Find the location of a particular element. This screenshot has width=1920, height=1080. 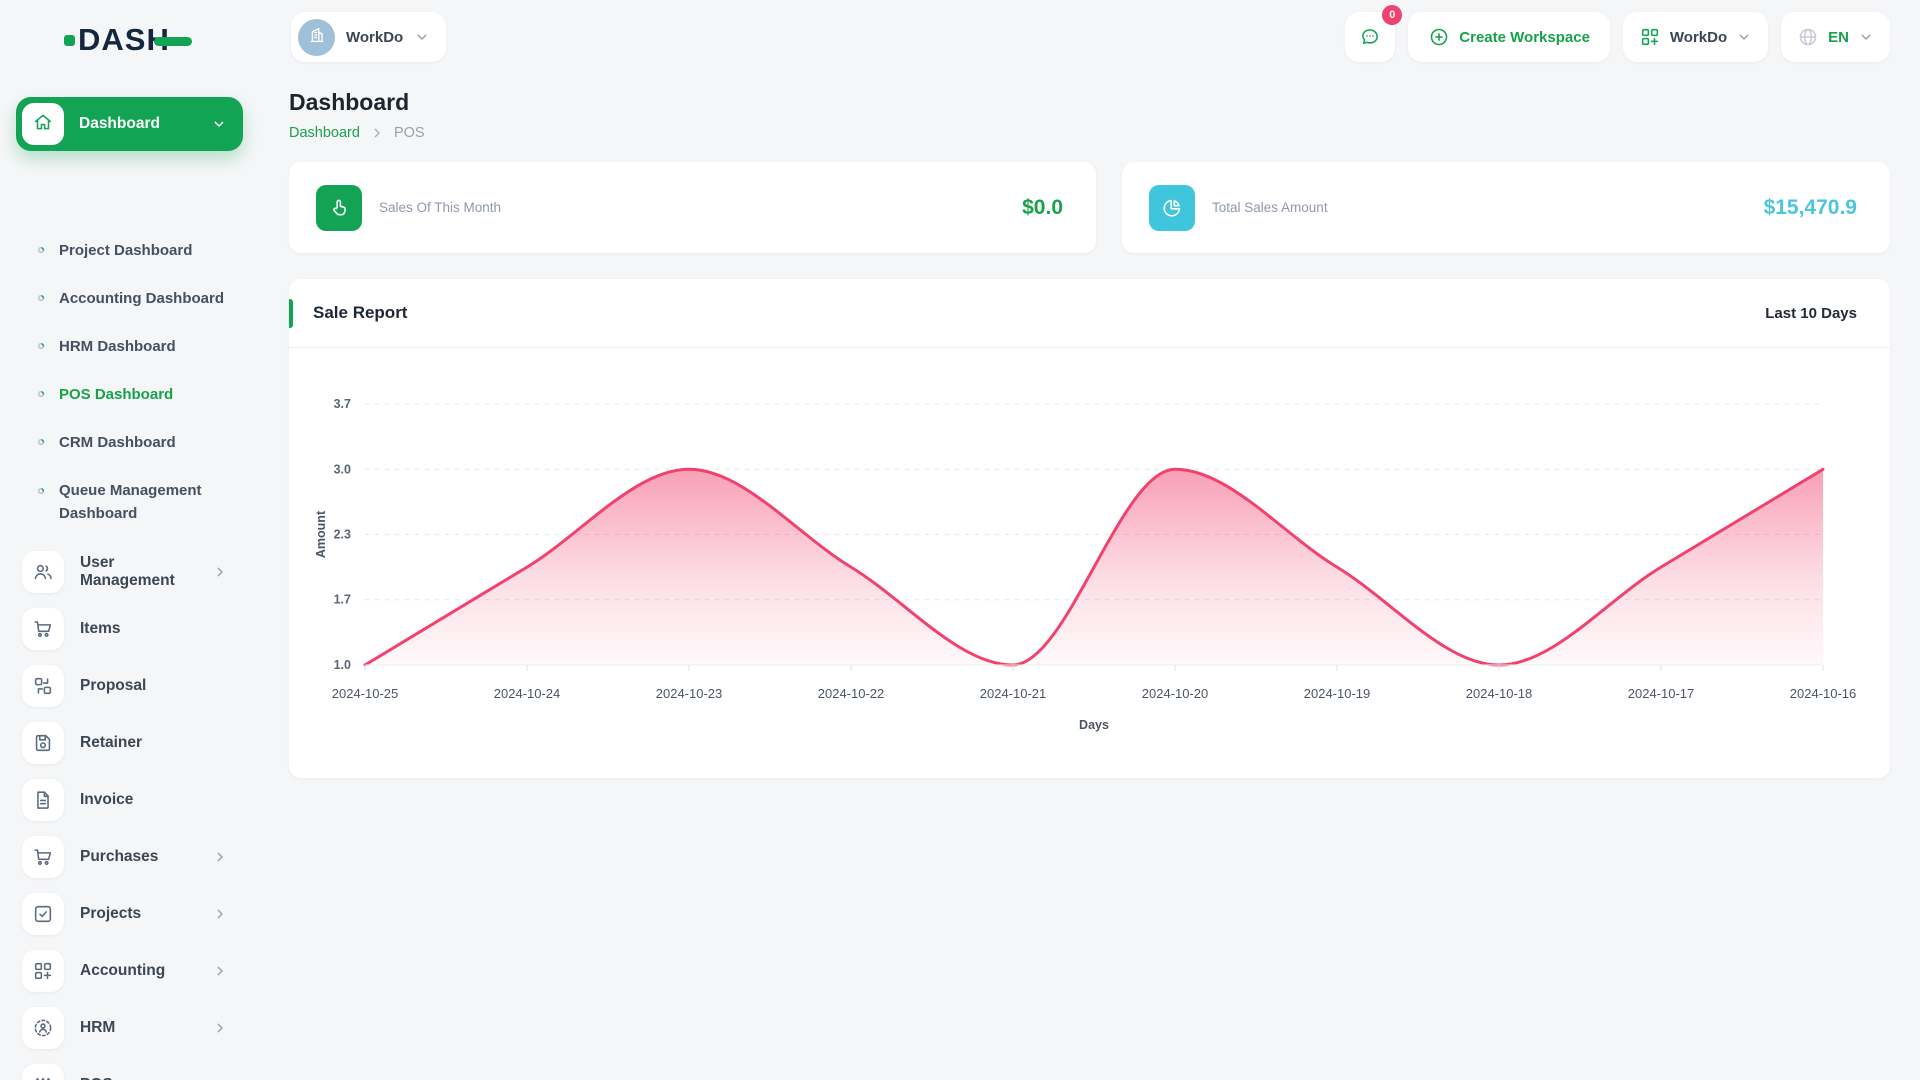

check-square-icon is located at coordinates (43, 913).